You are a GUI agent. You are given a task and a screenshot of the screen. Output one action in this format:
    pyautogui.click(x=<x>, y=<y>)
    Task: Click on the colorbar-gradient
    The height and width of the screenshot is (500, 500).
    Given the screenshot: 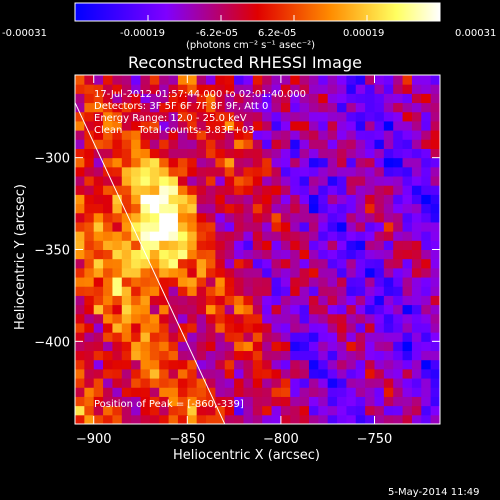 What is the action you would take?
    pyautogui.click(x=257, y=12)
    